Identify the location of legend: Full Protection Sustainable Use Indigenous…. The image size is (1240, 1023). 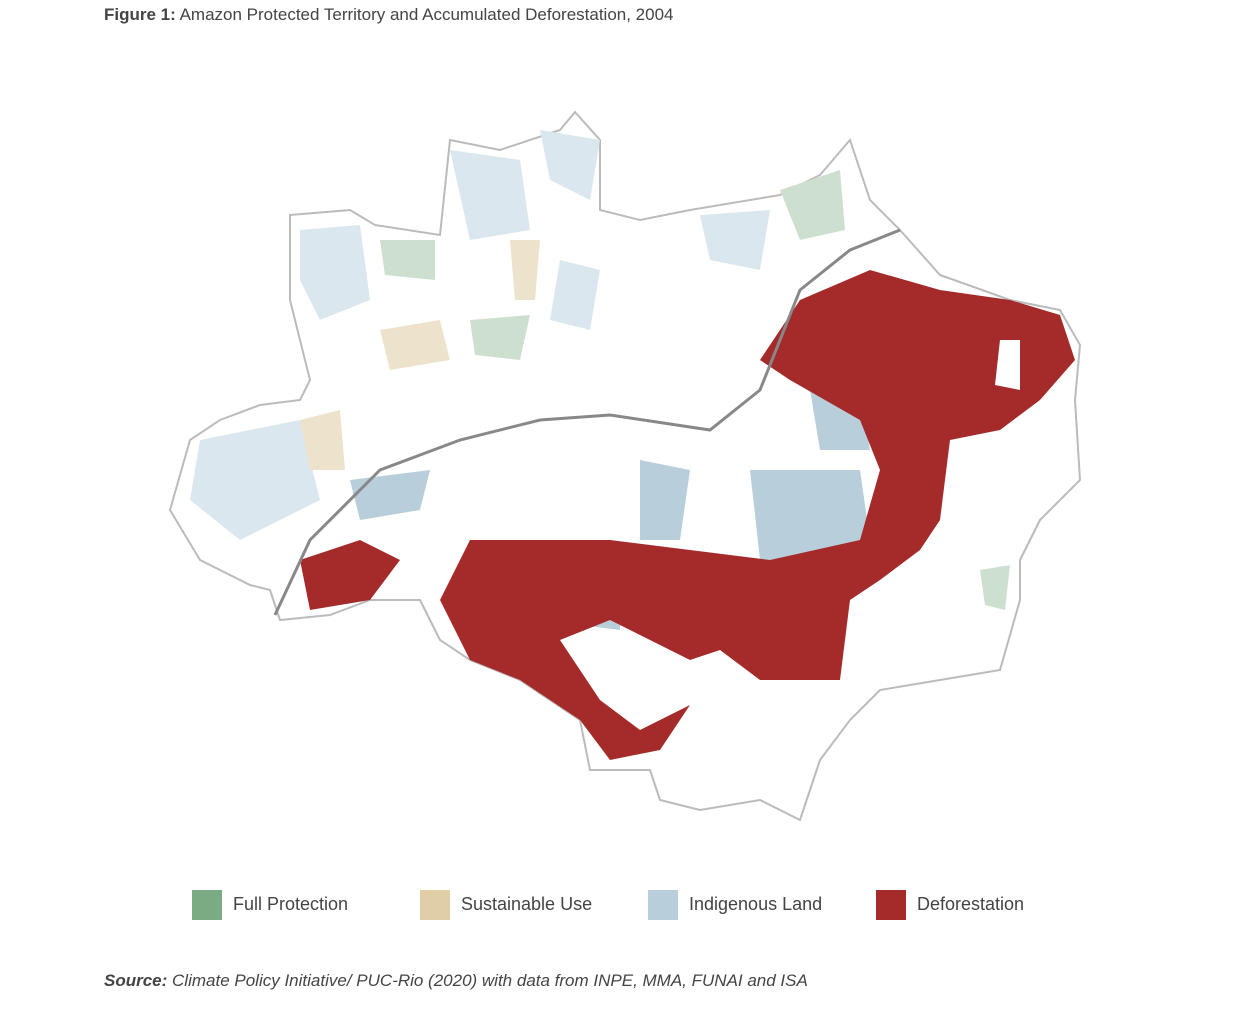
(608, 905).